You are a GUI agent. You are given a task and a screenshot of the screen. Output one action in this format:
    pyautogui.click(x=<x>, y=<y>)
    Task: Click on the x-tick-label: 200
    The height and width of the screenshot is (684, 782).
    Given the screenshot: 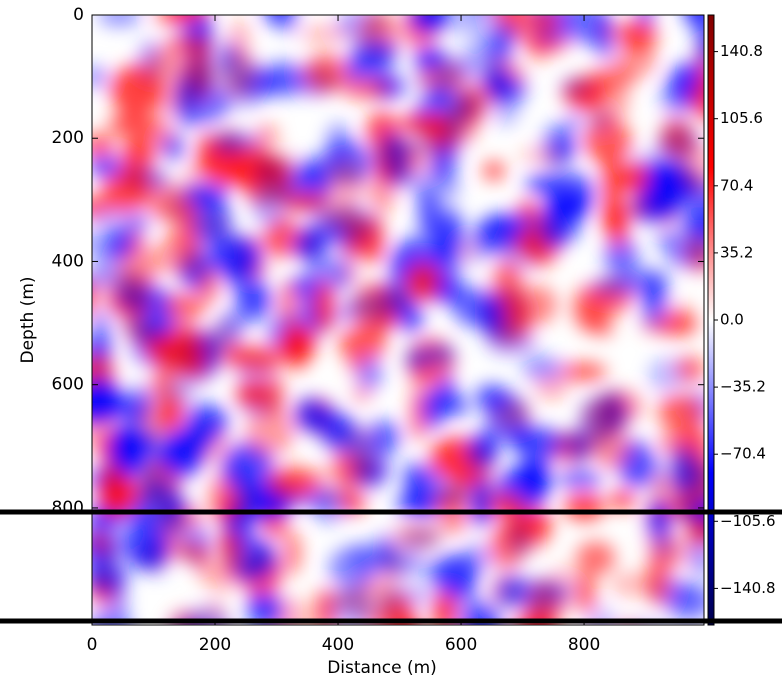 What is the action you would take?
    pyautogui.click(x=215, y=645)
    